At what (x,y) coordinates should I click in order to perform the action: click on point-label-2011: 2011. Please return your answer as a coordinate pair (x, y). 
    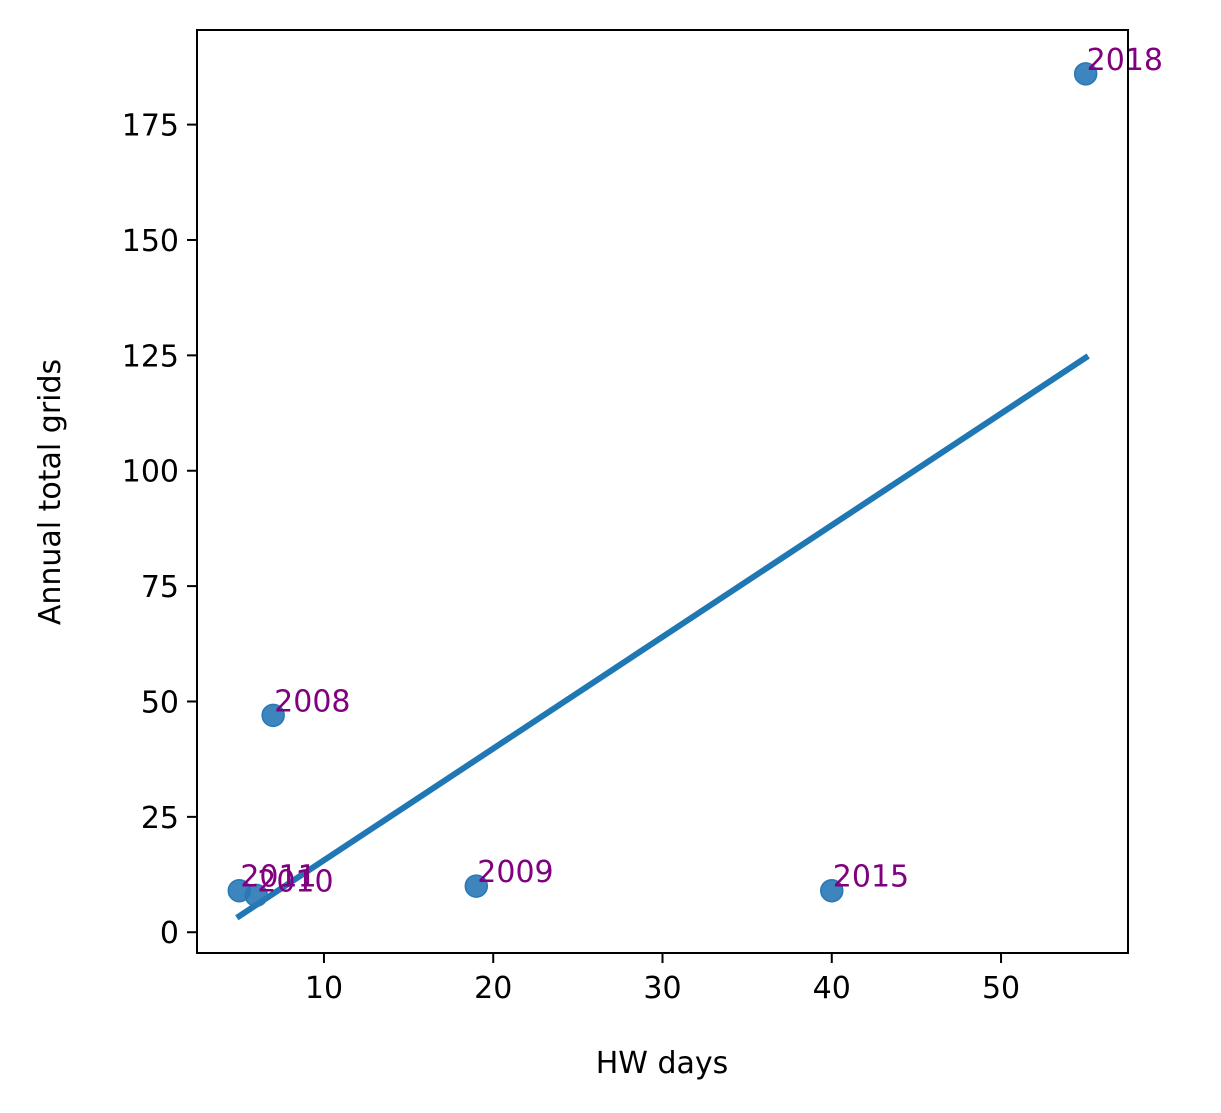
    Looking at the image, I should click on (278, 877).